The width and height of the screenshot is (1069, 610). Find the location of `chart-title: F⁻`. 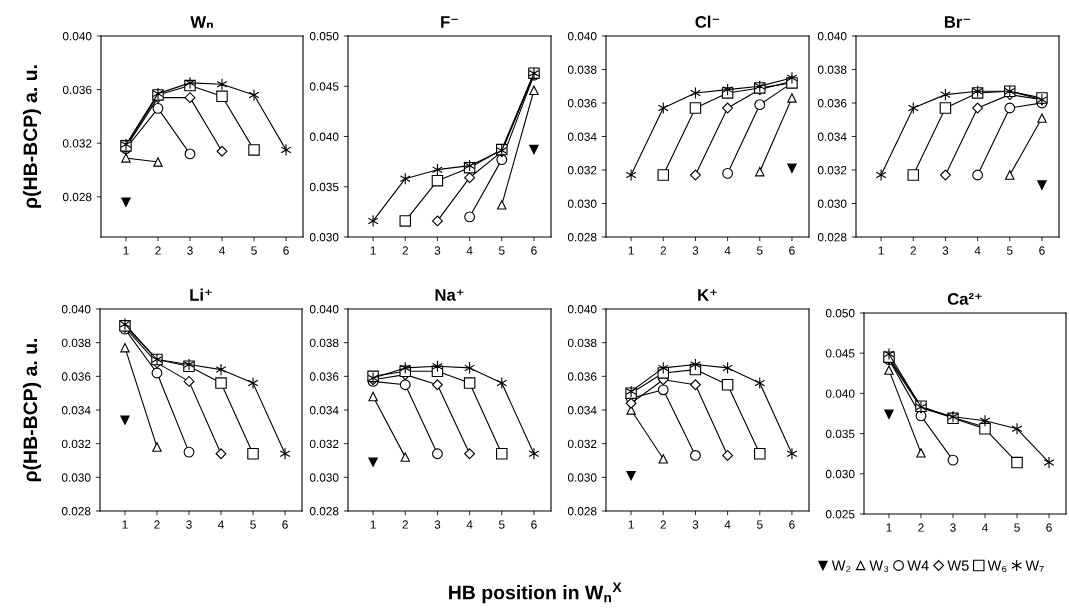

chart-title: F⁻ is located at coordinates (449, 22).